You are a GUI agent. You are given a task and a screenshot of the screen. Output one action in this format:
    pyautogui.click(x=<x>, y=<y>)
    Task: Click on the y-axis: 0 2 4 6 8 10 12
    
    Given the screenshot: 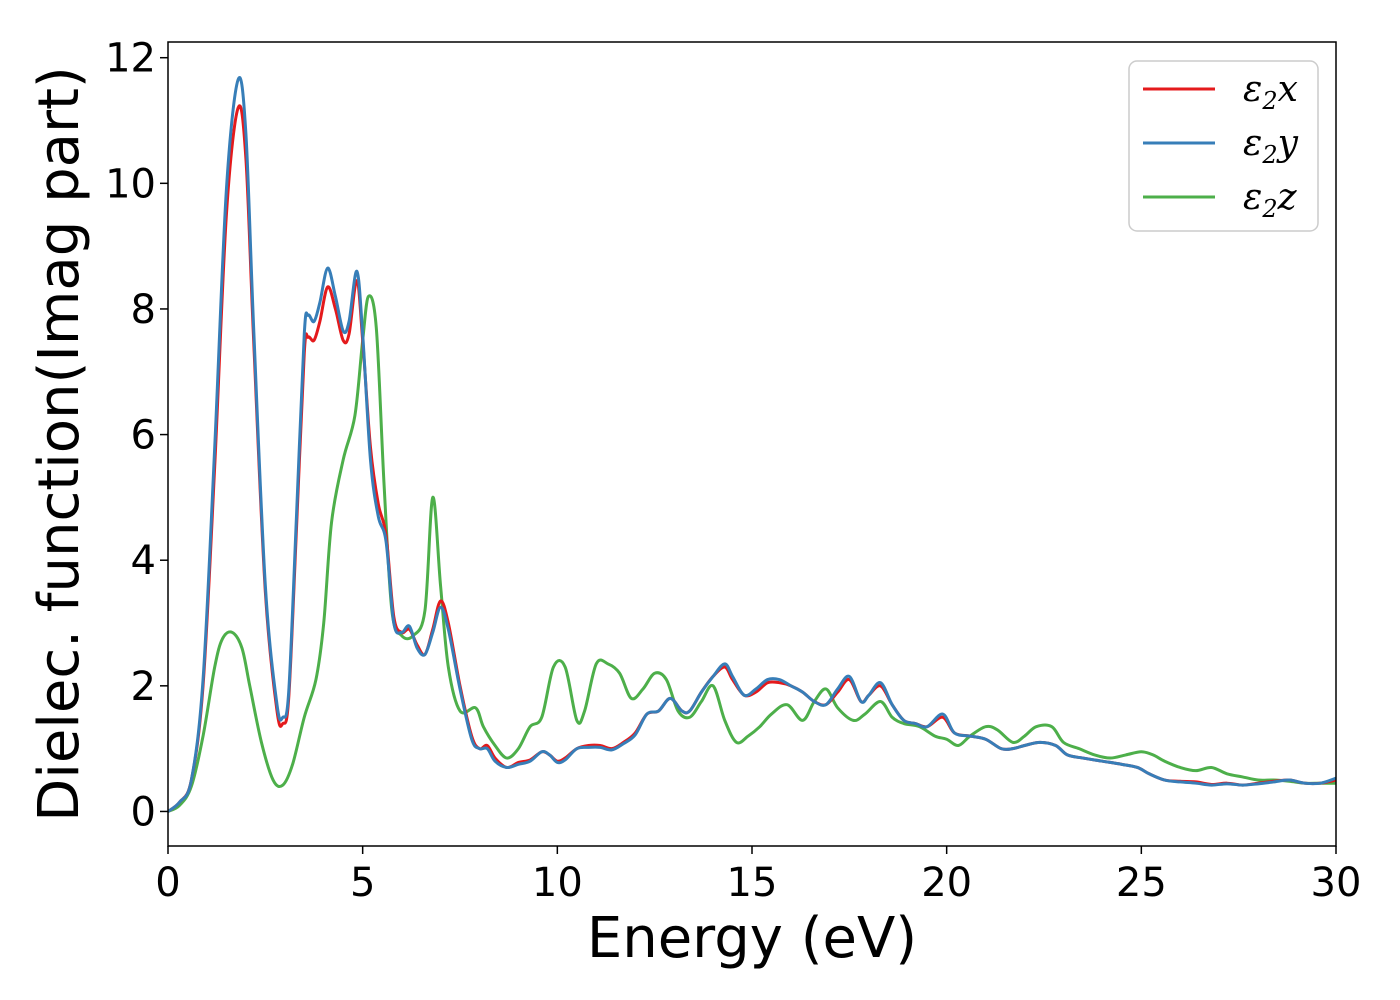 What is the action you would take?
    pyautogui.click(x=136, y=435)
    